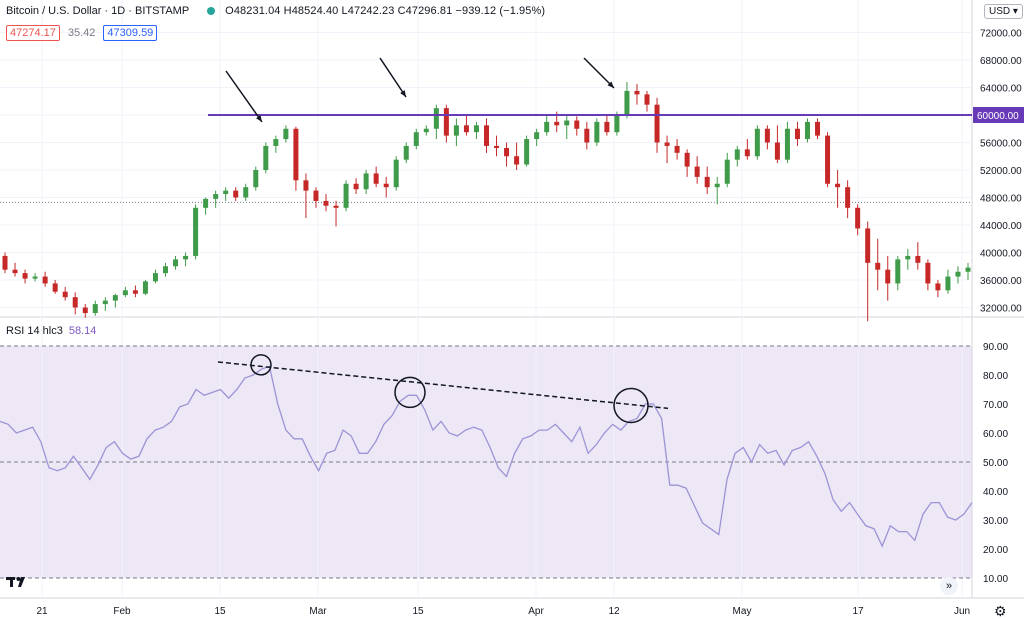 The image size is (1024, 619). What do you see at coordinates (98, 11) in the screenshot?
I see `symbol-title: Bitcoin / U.S. Dollar · 1D · BITSTAMP` at bounding box center [98, 11].